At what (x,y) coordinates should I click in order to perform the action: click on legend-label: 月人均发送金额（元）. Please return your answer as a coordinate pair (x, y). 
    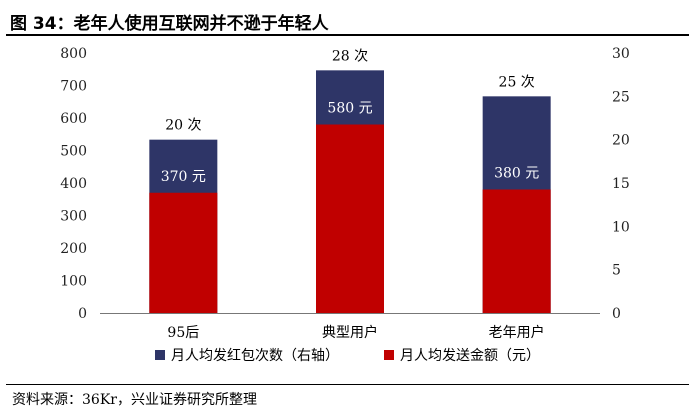
    Looking at the image, I should click on (470, 356).